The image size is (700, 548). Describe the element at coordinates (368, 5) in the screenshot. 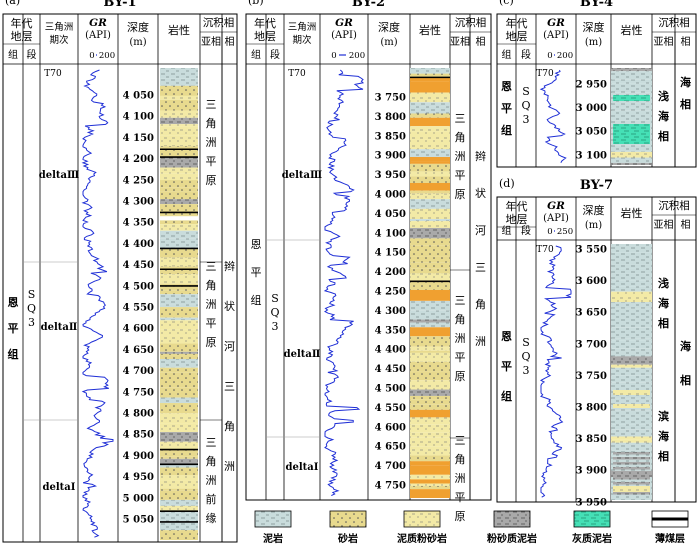

I see `well-title: BY-2` at that location.